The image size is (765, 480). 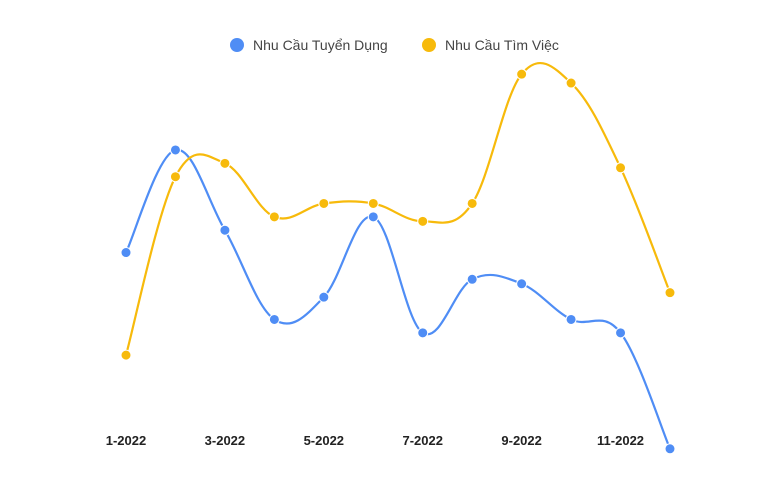 What do you see at coordinates (423, 333) in the screenshot?
I see `data-point-1-7-2022` at bounding box center [423, 333].